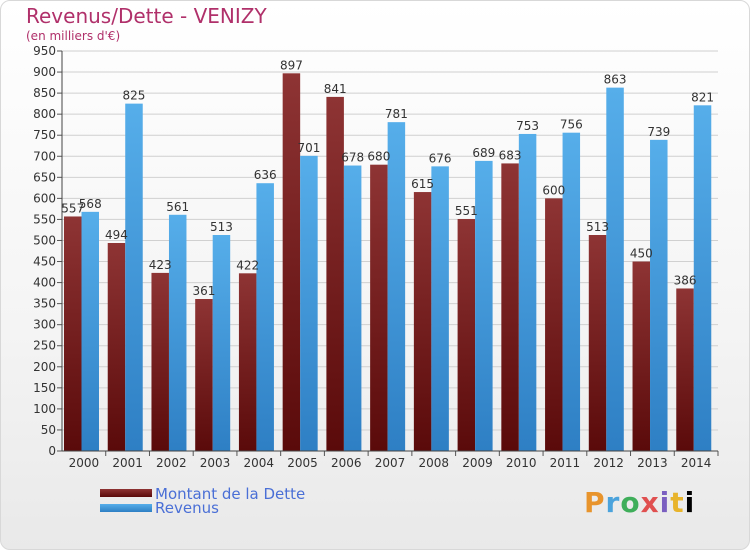  I want to click on x-tick-label: 2003, so click(215, 463).